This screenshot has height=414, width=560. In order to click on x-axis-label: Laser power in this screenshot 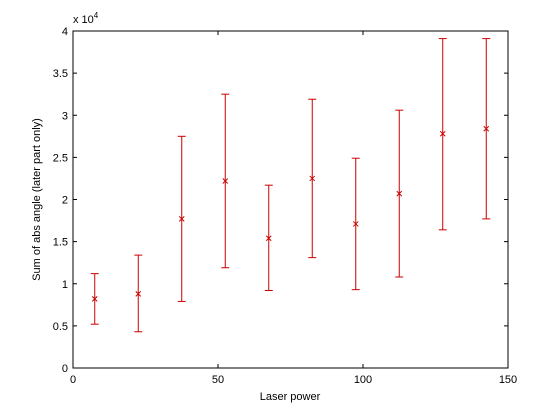, I will do `click(290, 397)`.